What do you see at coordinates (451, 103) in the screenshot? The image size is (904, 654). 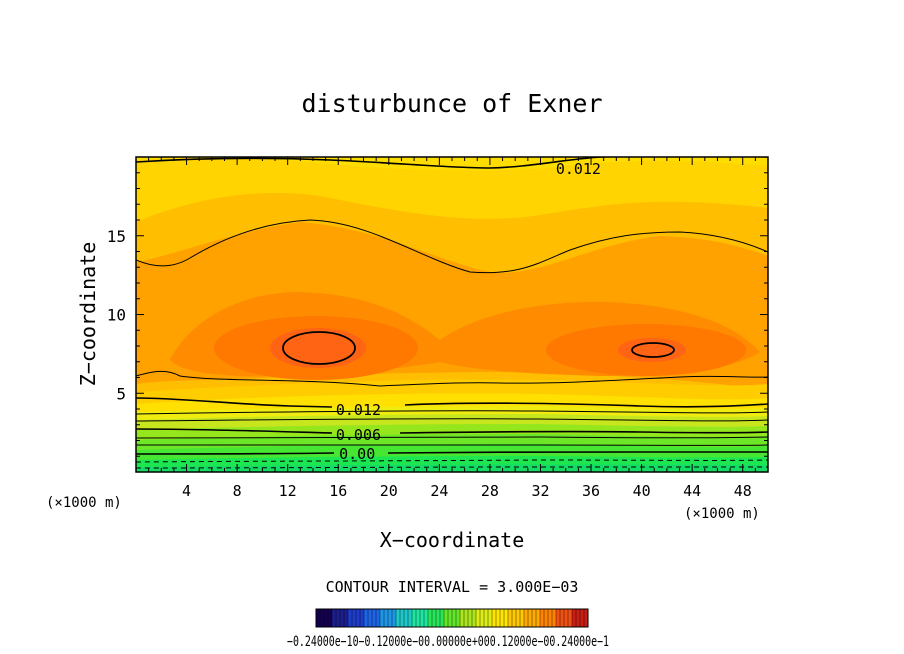 I see `chart-title: disturbunce of Exner` at bounding box center [451, 103].